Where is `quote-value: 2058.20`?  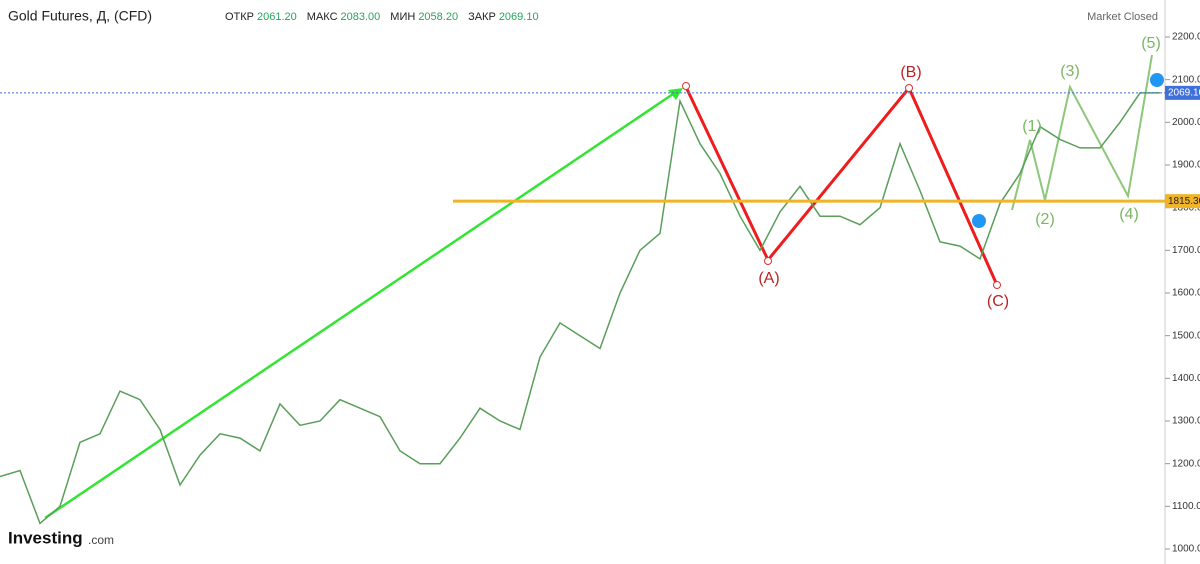
quote-value: 2058.20 is located at coordinates (438, 17).